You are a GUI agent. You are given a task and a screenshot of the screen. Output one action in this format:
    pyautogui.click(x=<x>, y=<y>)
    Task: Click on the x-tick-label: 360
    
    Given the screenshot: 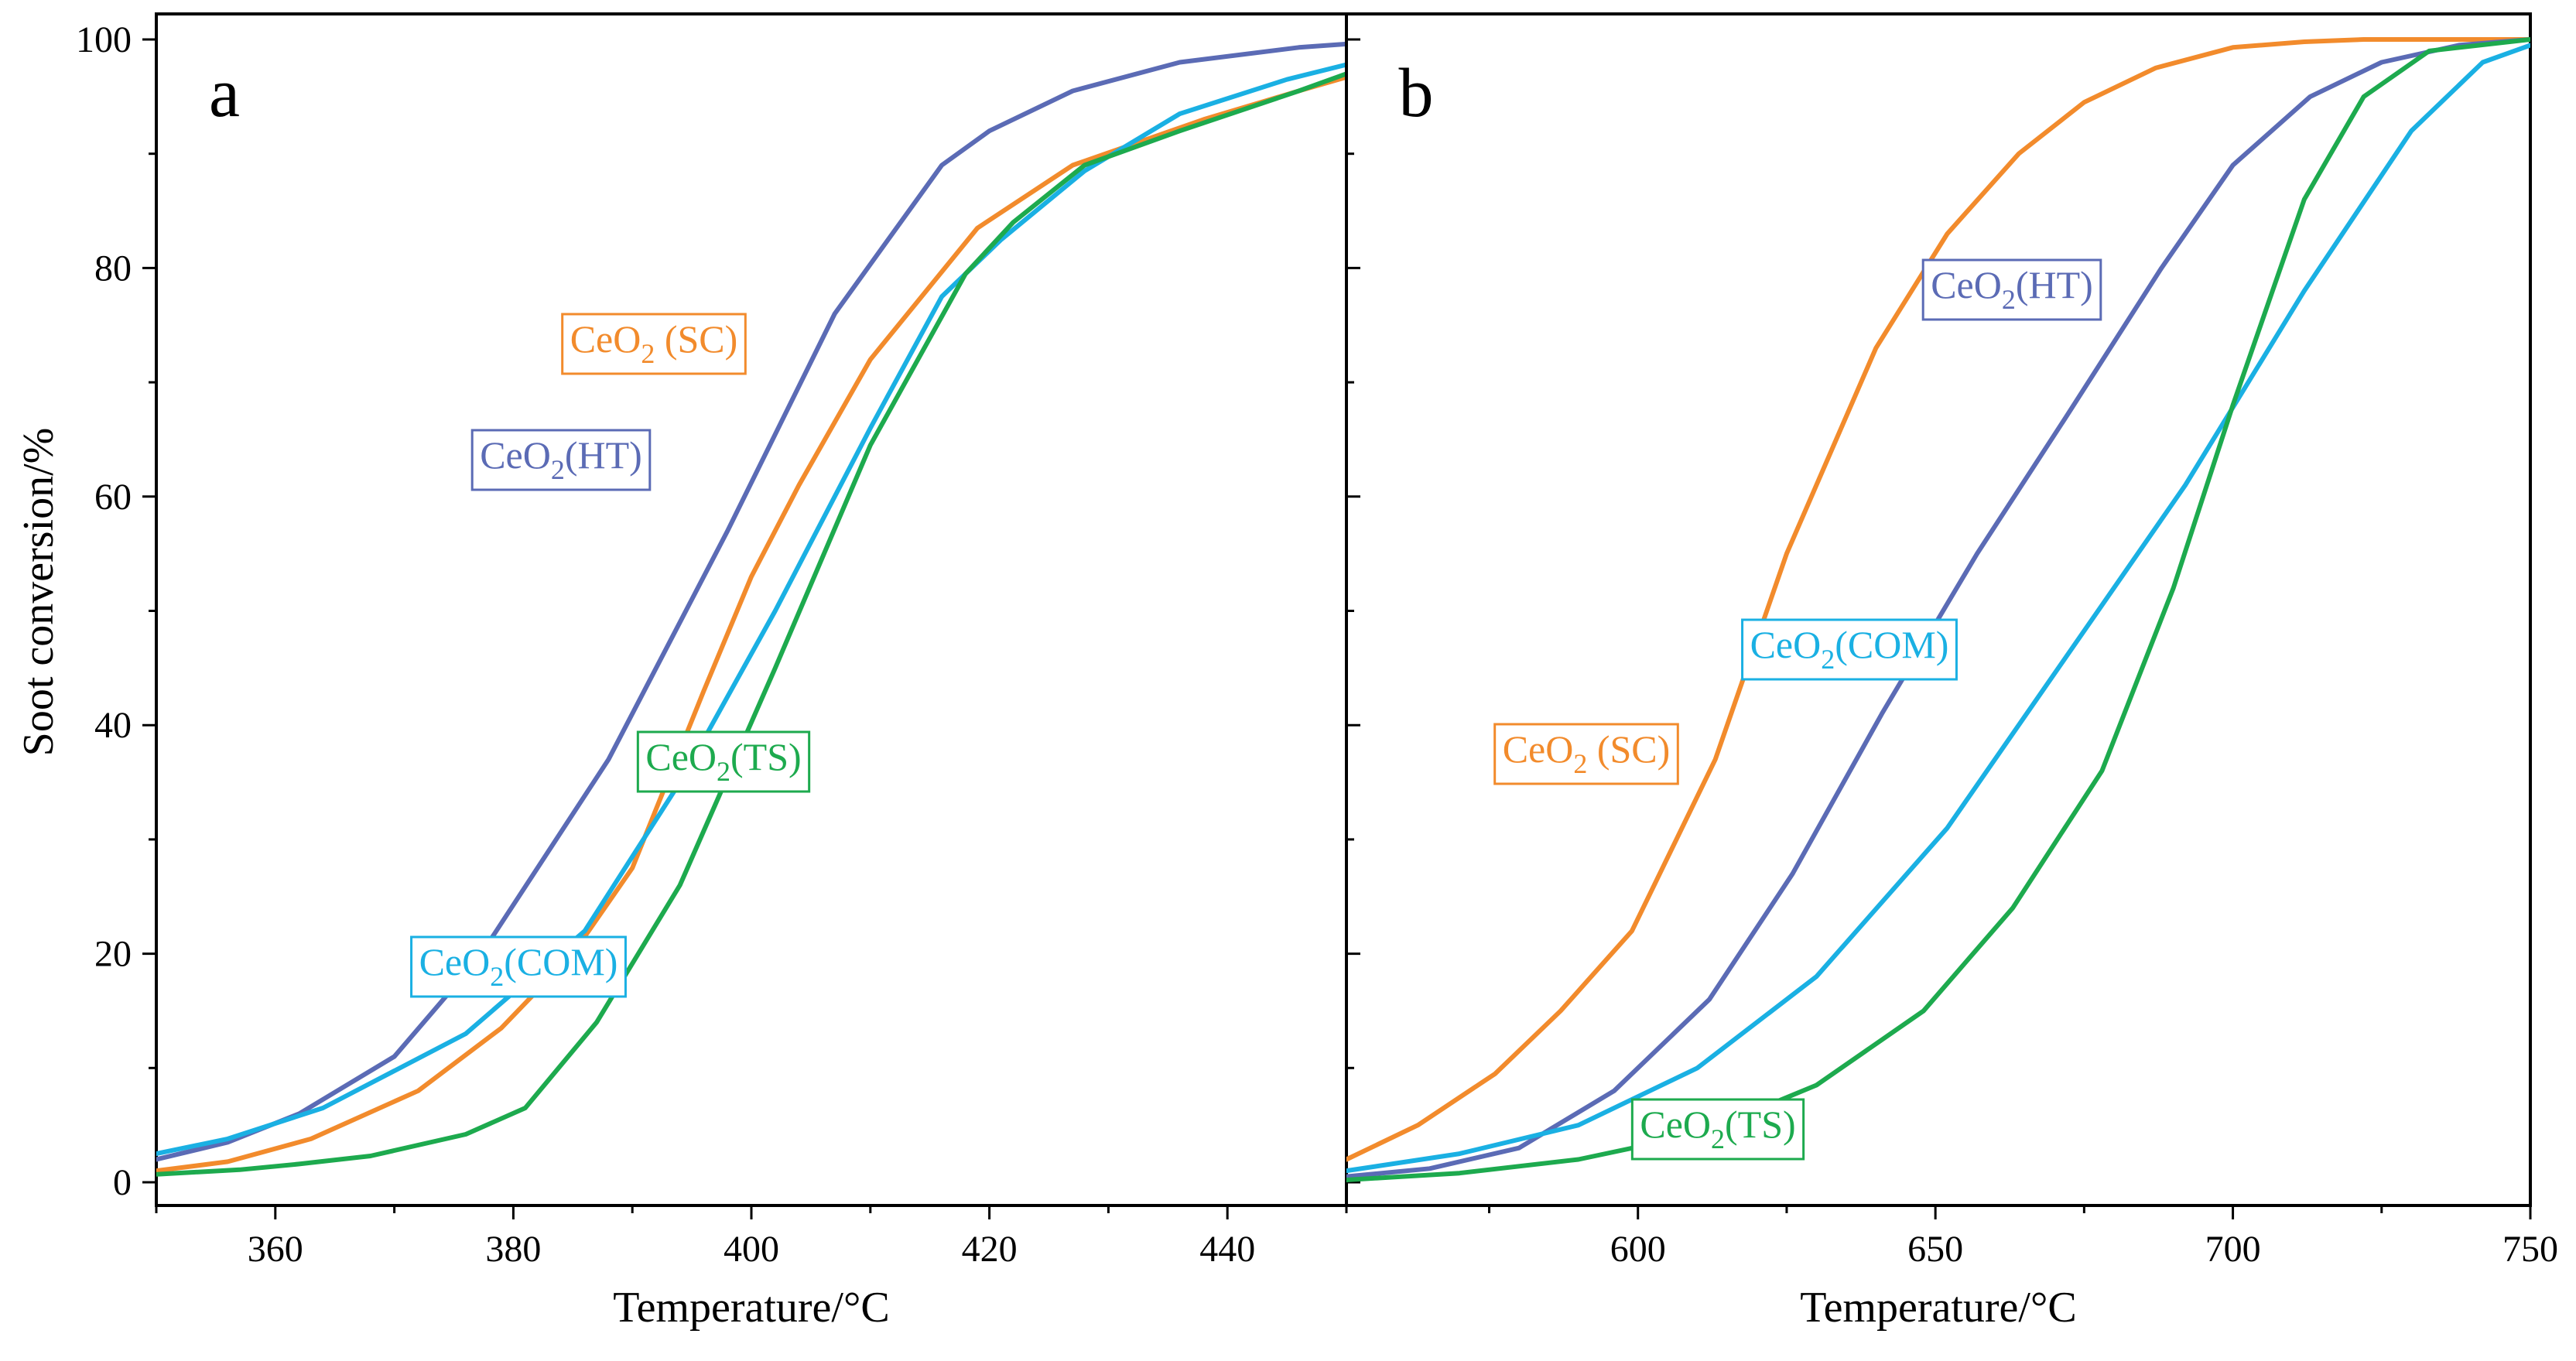 What is the action you would take?
    pyautogui.click(x=276, y=1249)
    